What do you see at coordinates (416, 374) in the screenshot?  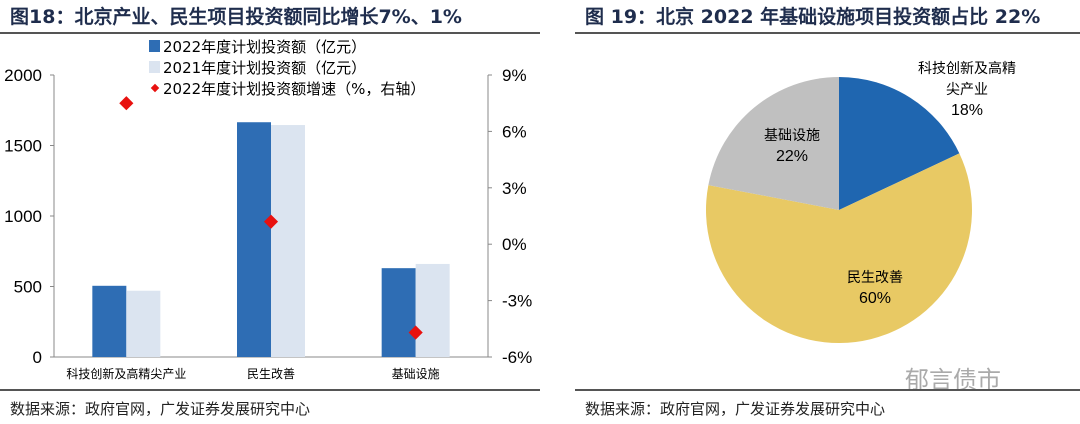 I see `category-label: 基础设施` at bounding box center [416, 374].